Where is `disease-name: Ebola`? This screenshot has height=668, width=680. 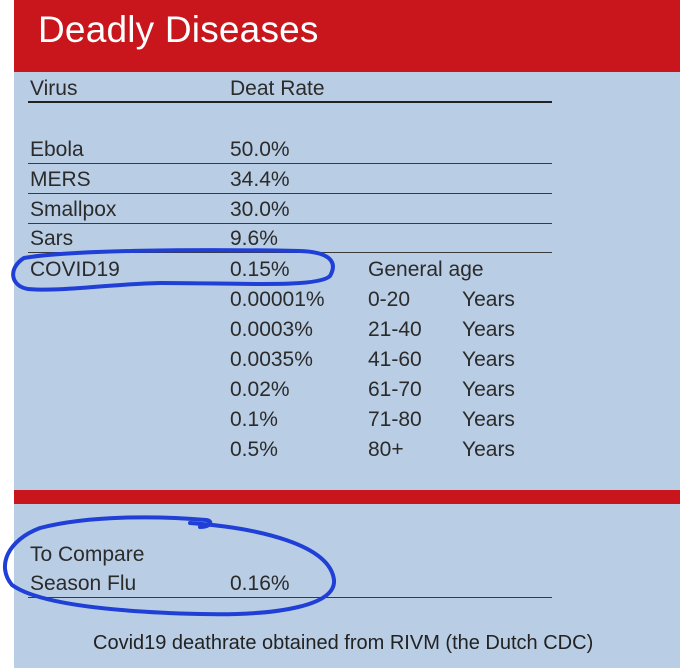 disease-name: Ebola is located at coordinates (57, 149).